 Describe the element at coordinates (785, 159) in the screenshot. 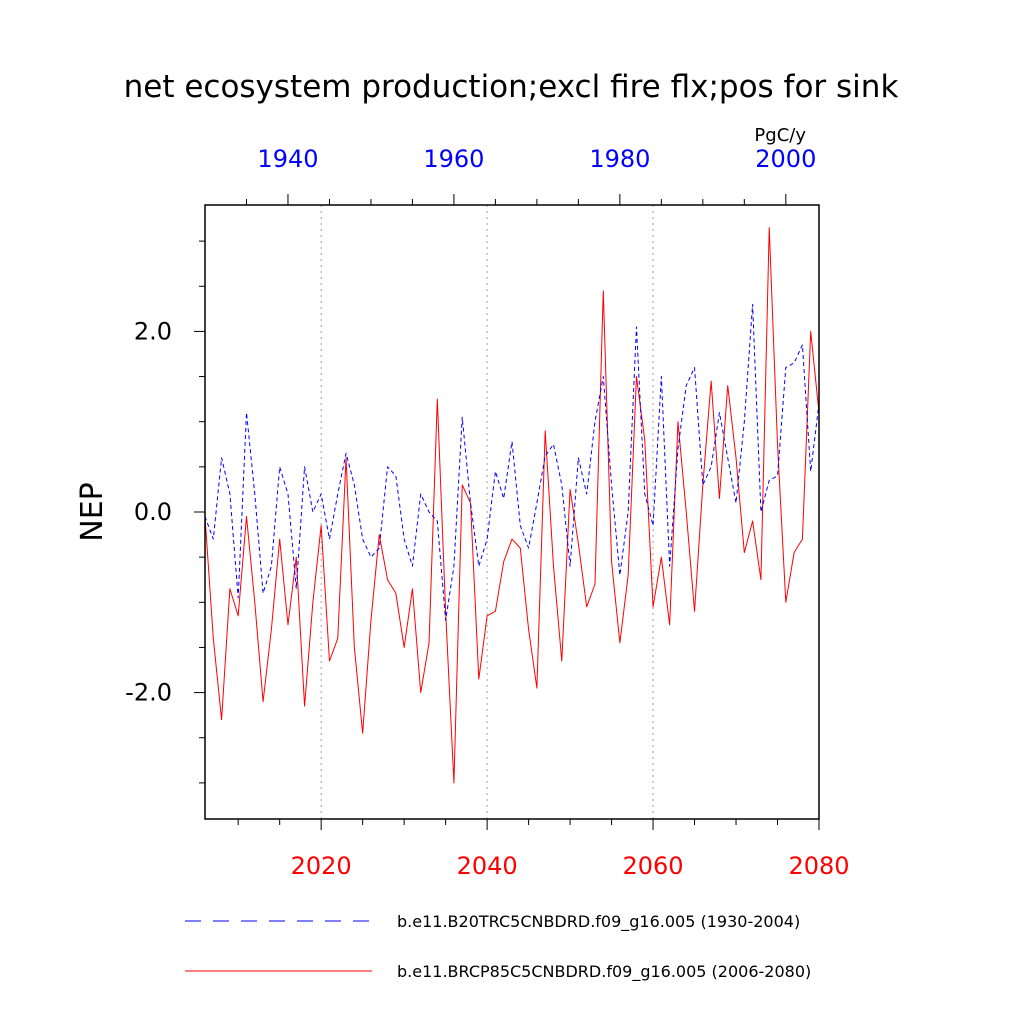

I see `top-tick-label: 2000` at that location.